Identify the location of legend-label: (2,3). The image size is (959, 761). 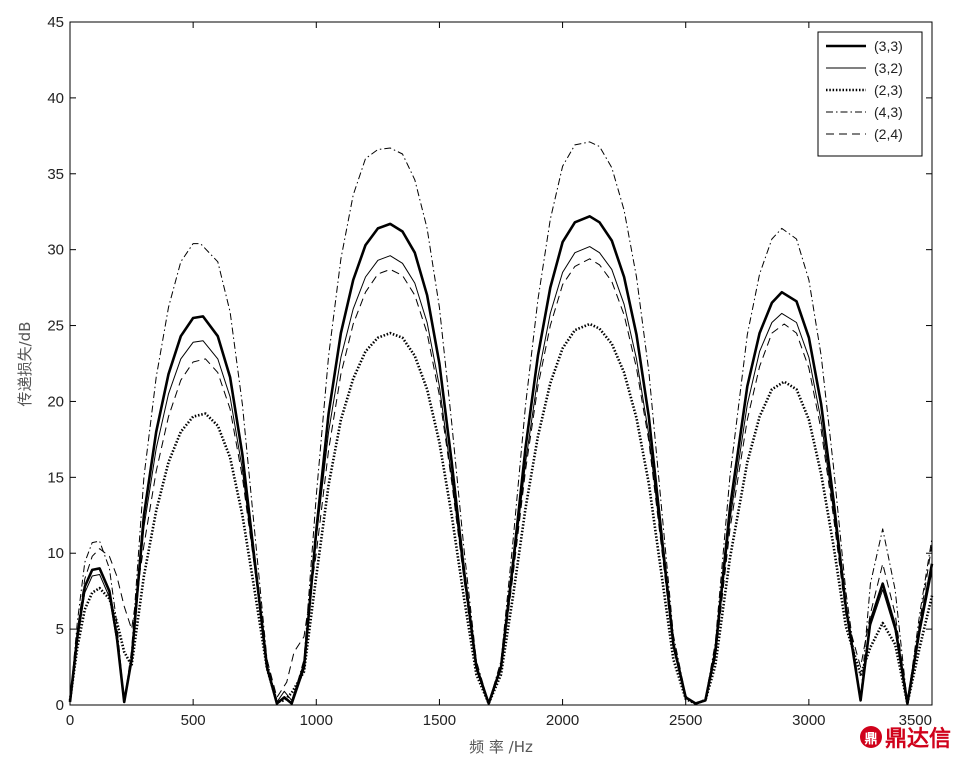
(888, 90).